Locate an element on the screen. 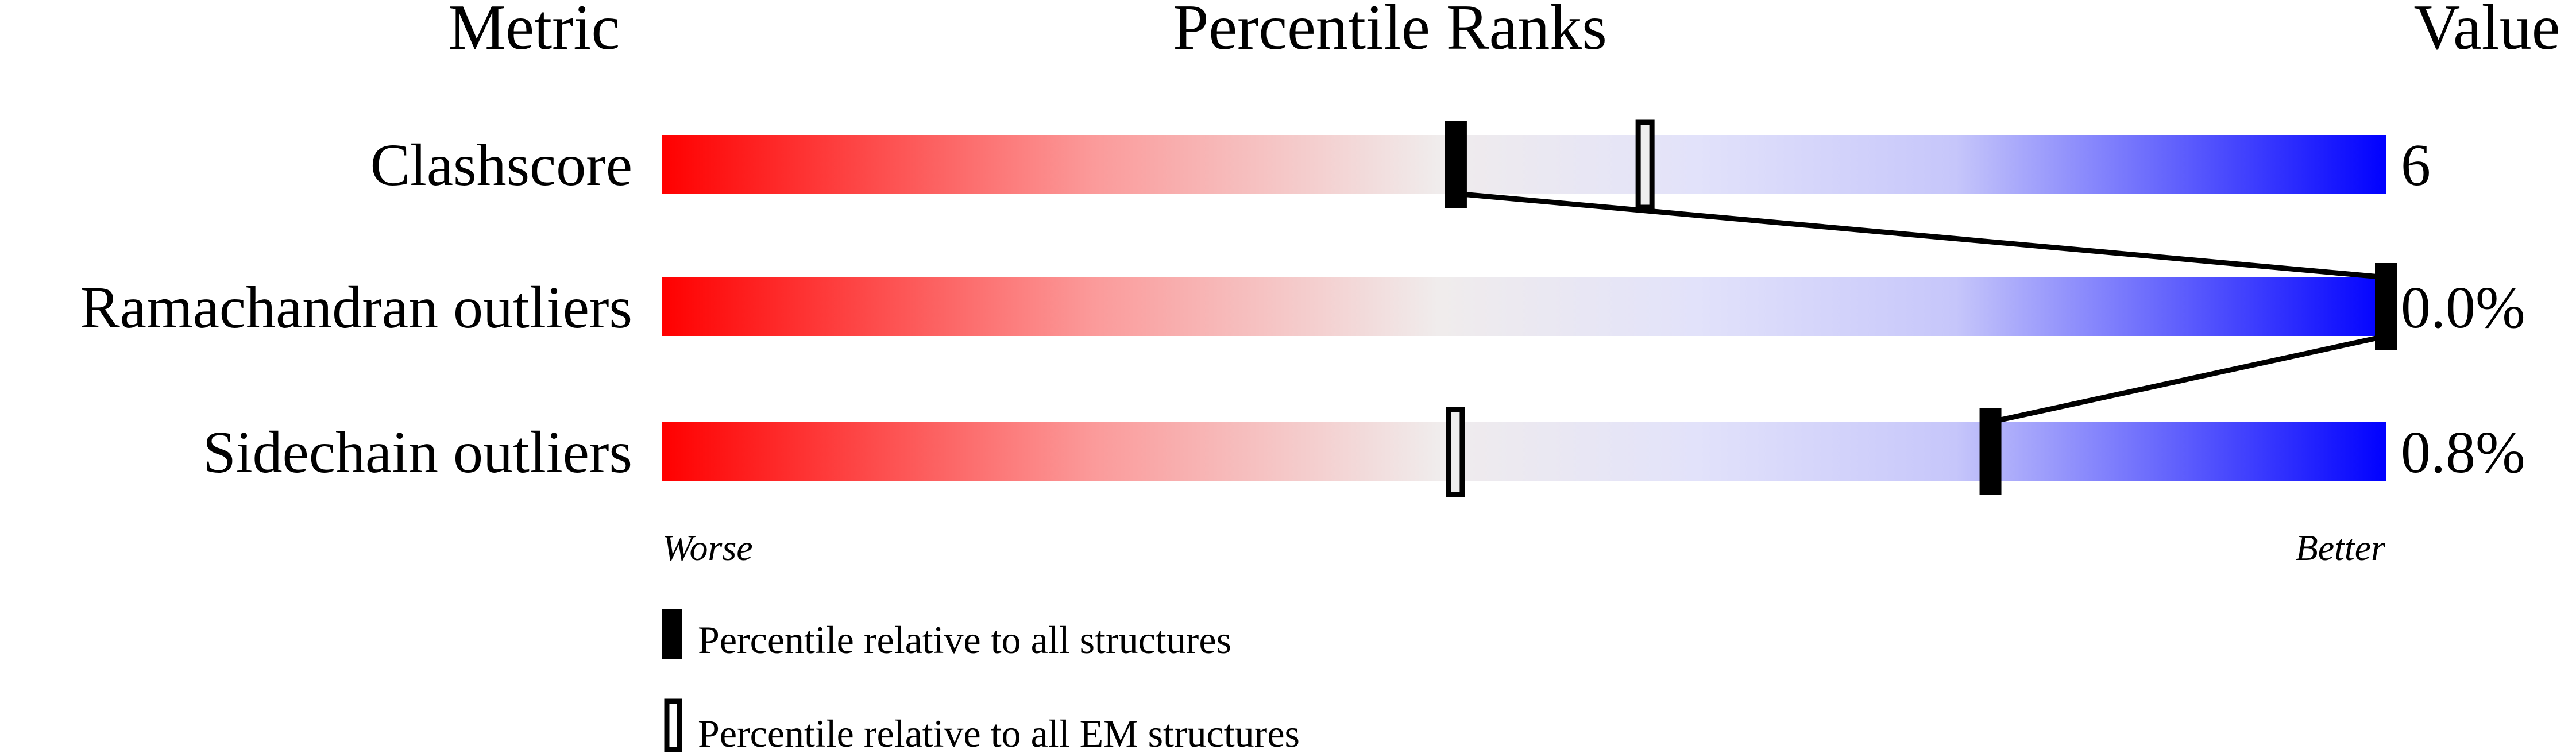 This screenshot has width=2576, height=753. metric-value: 0.0% is located at coordinates (2463, 308).